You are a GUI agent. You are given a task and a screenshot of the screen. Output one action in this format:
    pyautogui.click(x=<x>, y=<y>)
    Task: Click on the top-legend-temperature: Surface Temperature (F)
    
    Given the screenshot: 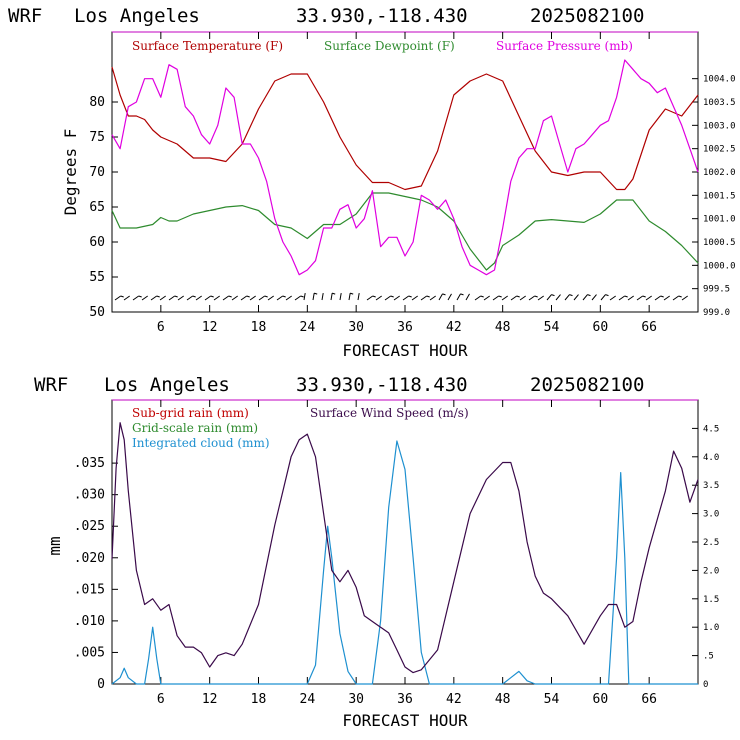 What is the action you would take?
    pyautogui.click(x=207, y=46)
    